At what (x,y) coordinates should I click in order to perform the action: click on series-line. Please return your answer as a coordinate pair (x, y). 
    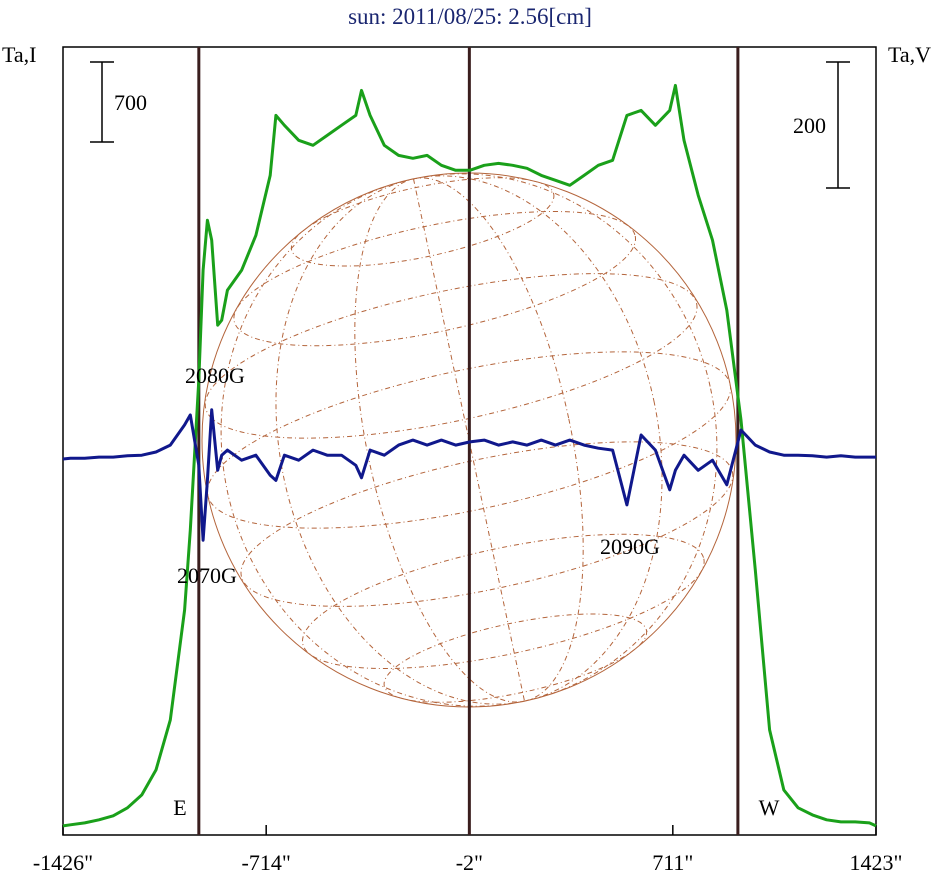
    Looking at the image, I should click on (469, 475).